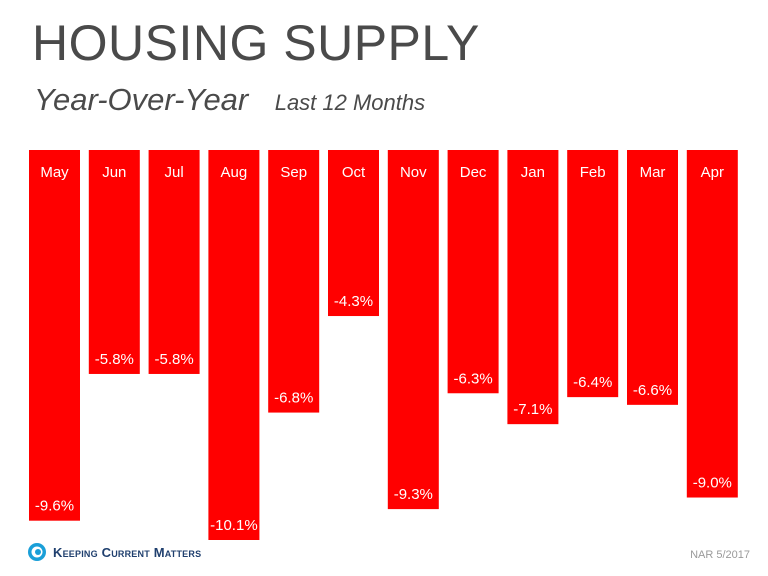 The width and height of the screenshot is (768, 576). Describe the element at coordinates (653, 172) in the screenshot. I see `category-label-mar: Mar` at that location.